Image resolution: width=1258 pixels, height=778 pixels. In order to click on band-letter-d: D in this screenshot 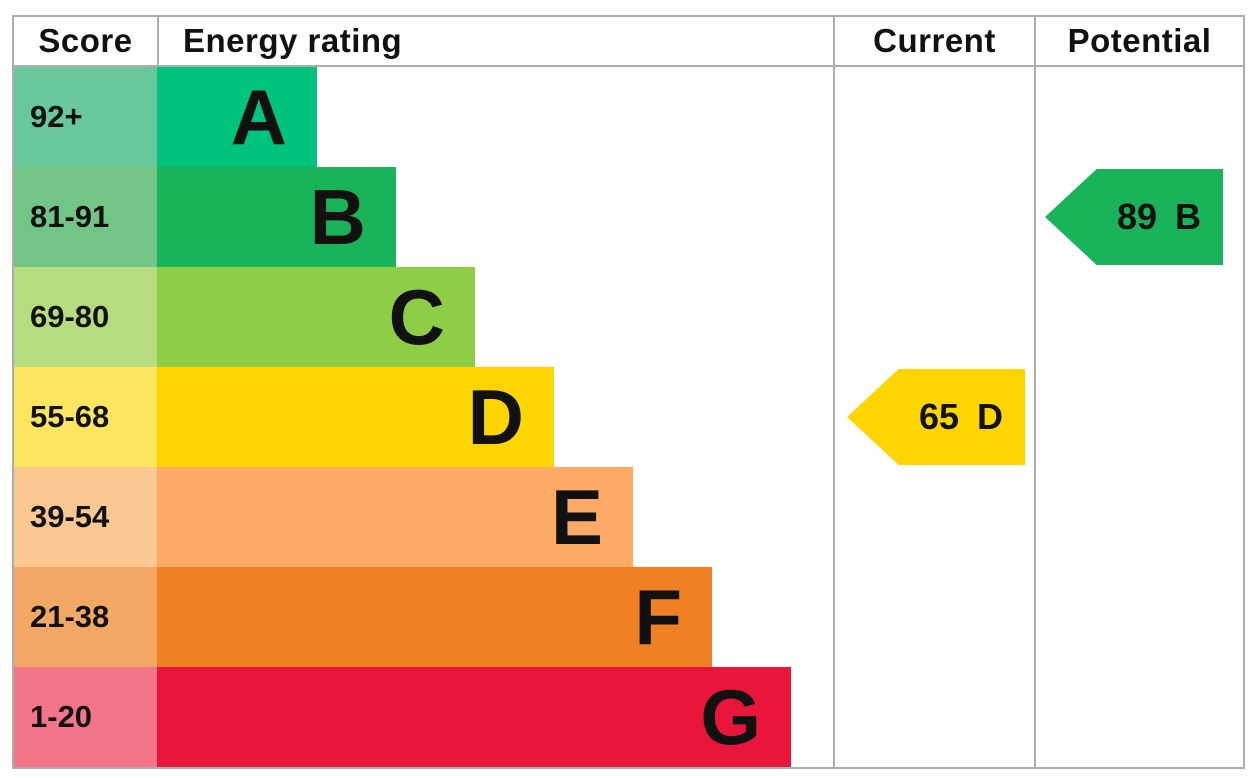, I will do `click(495, 417)`.